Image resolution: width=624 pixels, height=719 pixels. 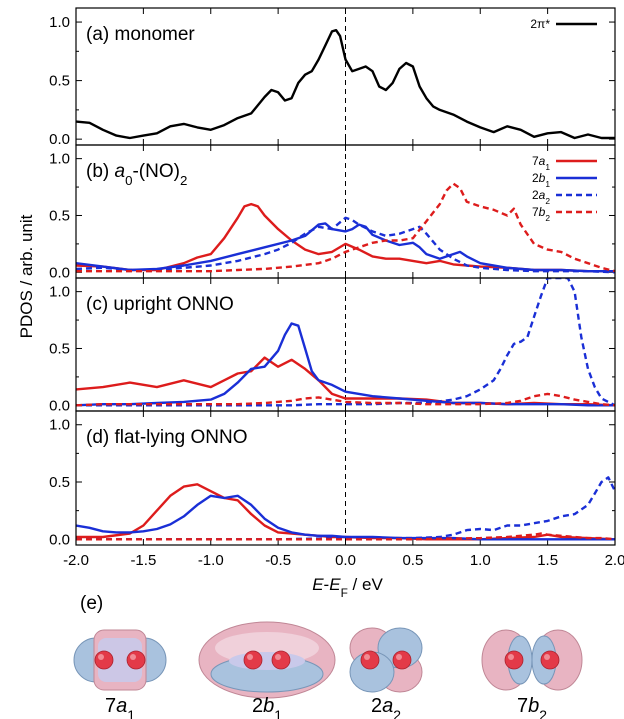 What do you see at coordinates (345, 245) in the screenshot?
I see `series-2a2` at bounding box center [345, 245].